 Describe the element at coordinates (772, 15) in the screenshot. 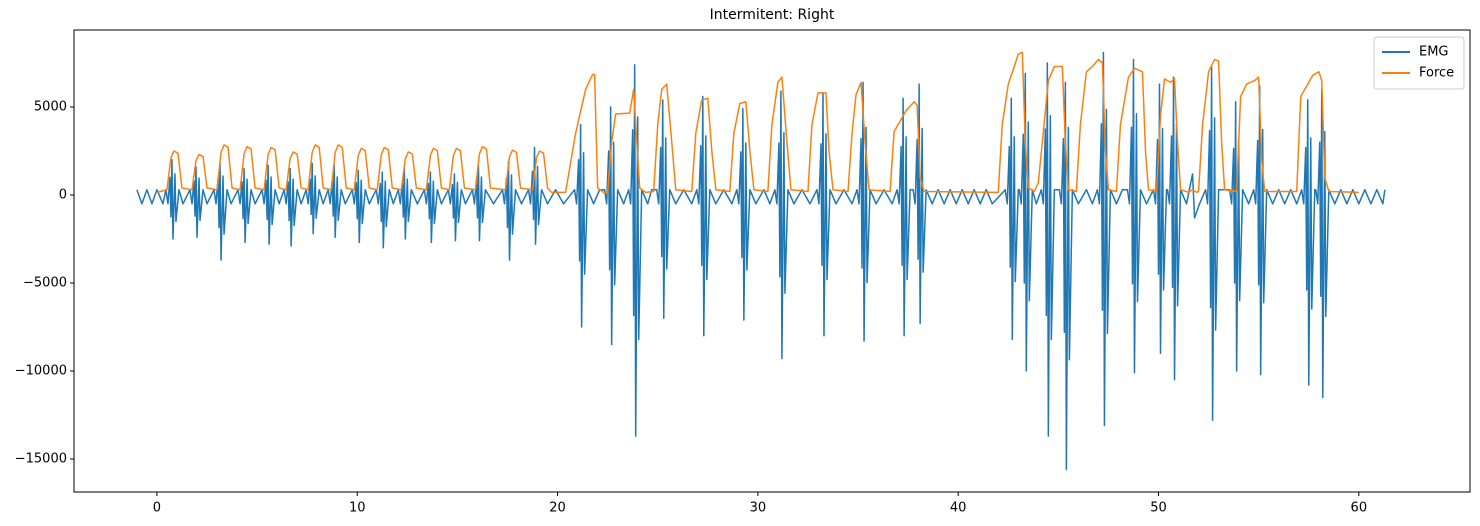

I see `chart-title: Intermitent: Right` at that location.